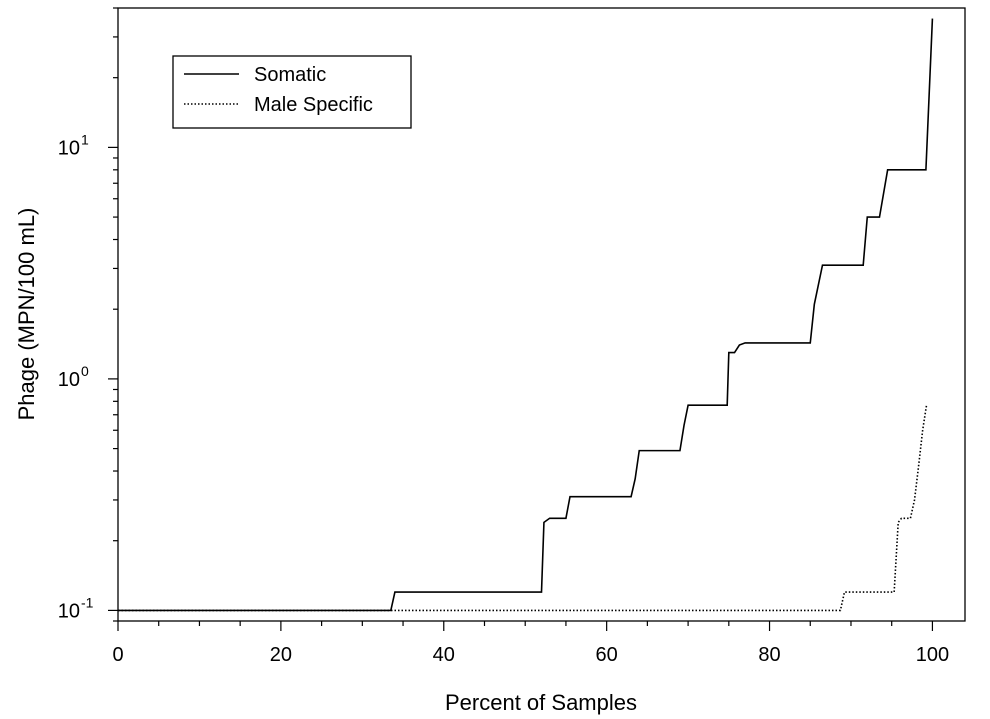 Image resolution: width=990 pixels, height=719 pixels. I want to click on legend-box, so click(292, 92).